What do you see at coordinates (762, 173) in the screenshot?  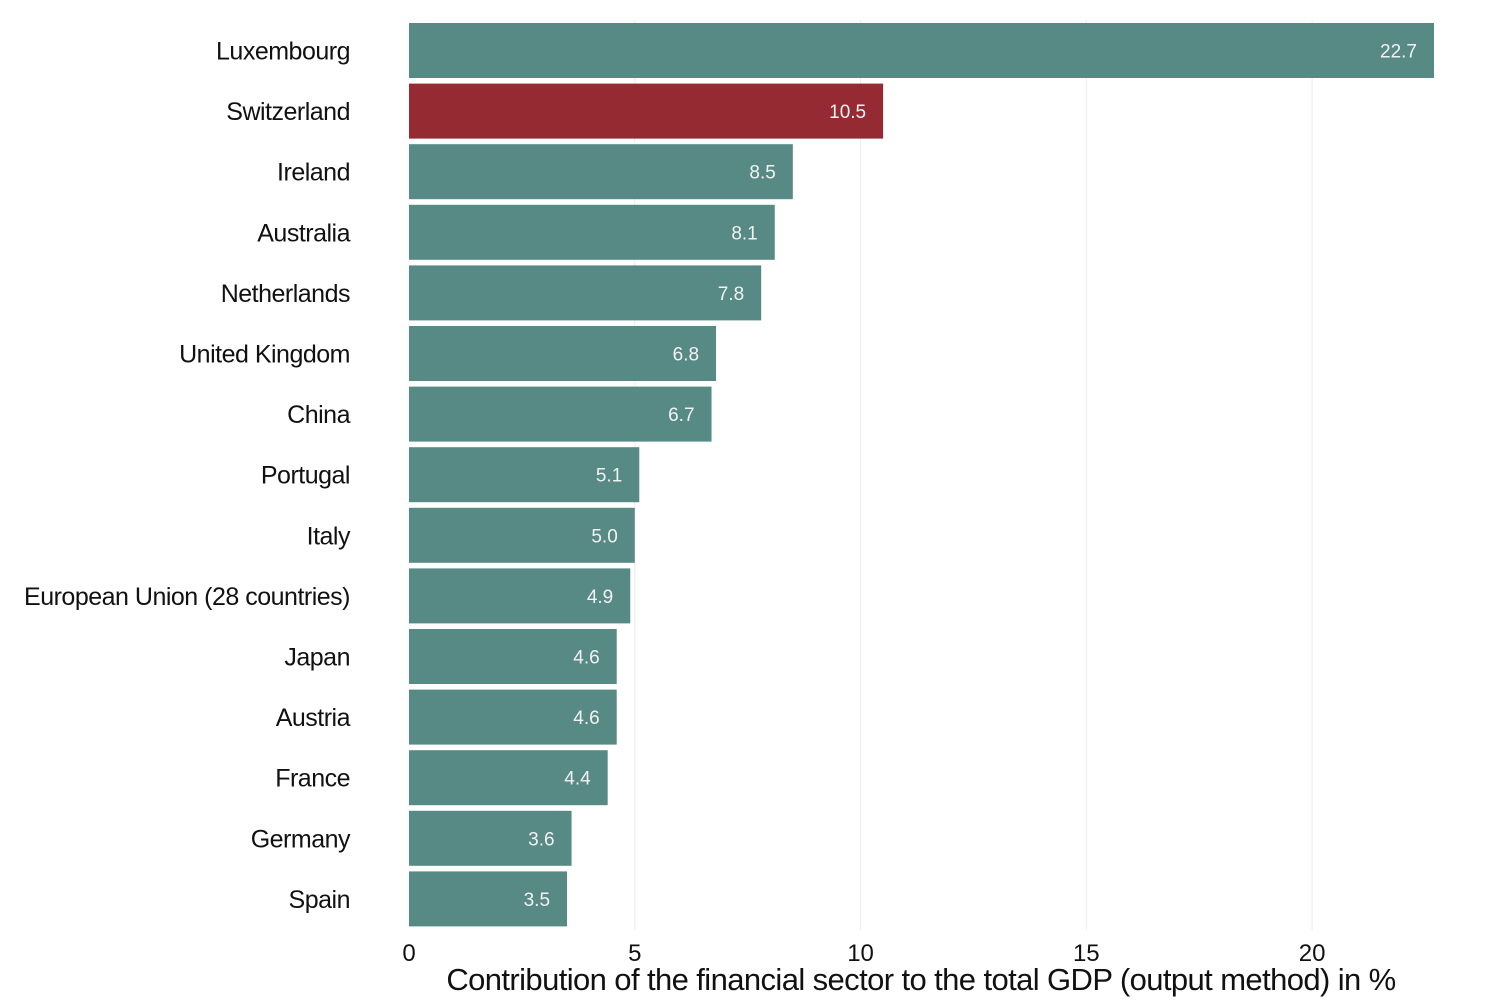 I see `value-label: 8.5` at bounding box center [762, 173].